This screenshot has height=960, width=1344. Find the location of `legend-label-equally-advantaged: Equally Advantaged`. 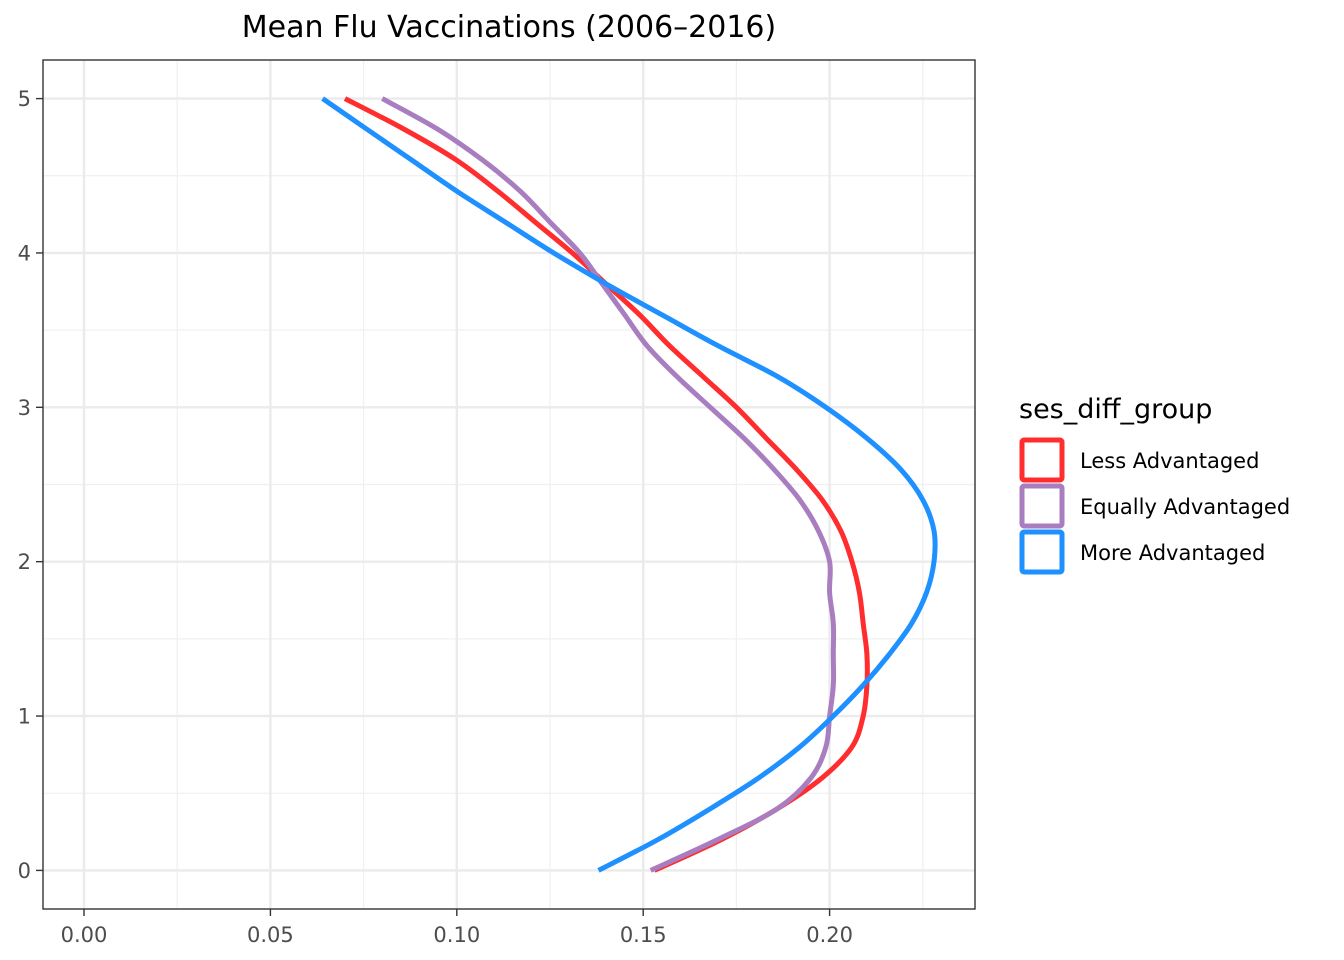

legend-label-equally-advantaged: Equally Advantaged is located at coordinates (1185, 507).